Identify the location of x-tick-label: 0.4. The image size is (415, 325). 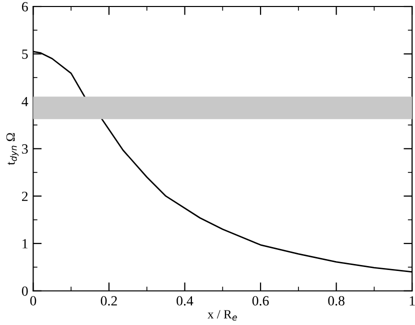
(185, 301).